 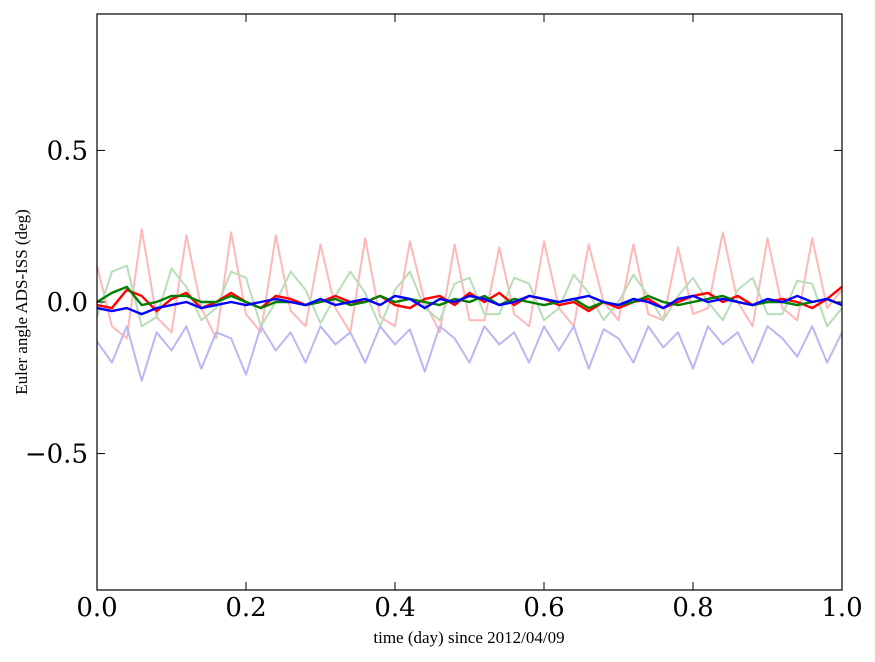 I want to click on x-tick-label: 0.6, so click(x=543, y=608).